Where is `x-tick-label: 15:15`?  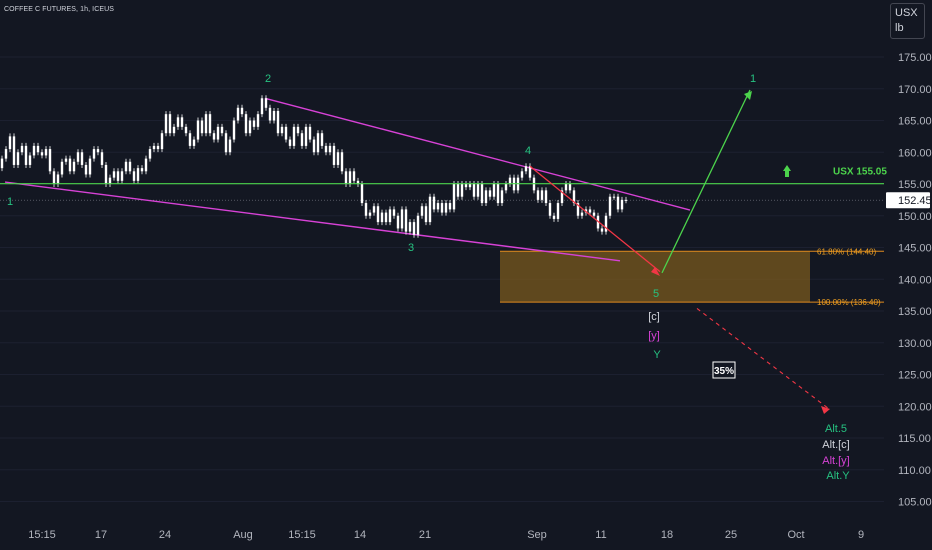 x-tick-label: 15:15 is located at coordinates (302, 535).